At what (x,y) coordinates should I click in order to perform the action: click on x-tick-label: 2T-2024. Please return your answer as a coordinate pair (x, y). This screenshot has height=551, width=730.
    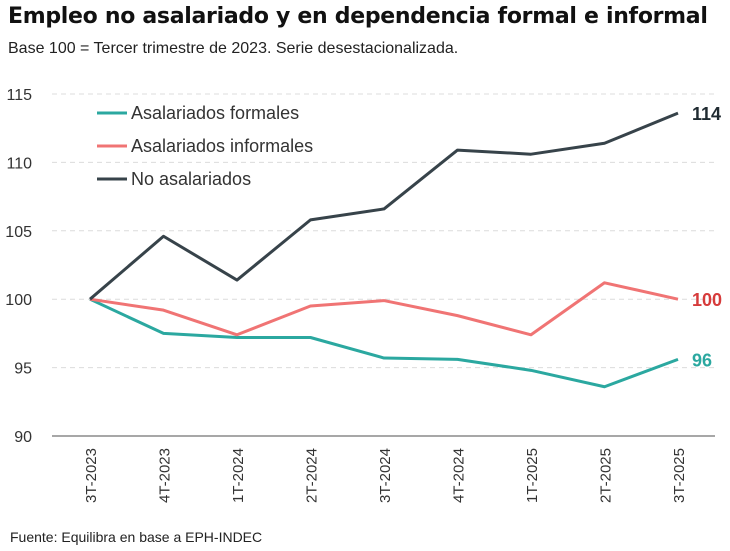
    Looking at the image, I should click on (312, 475).